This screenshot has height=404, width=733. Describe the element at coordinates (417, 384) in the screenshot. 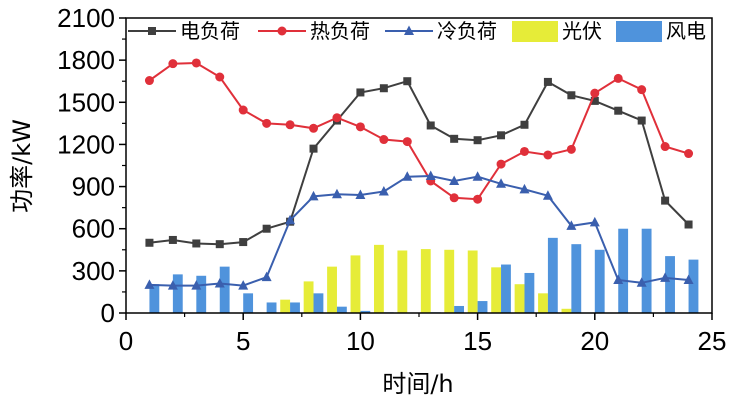

I see `x-axis-title: 时间/h` at that location.